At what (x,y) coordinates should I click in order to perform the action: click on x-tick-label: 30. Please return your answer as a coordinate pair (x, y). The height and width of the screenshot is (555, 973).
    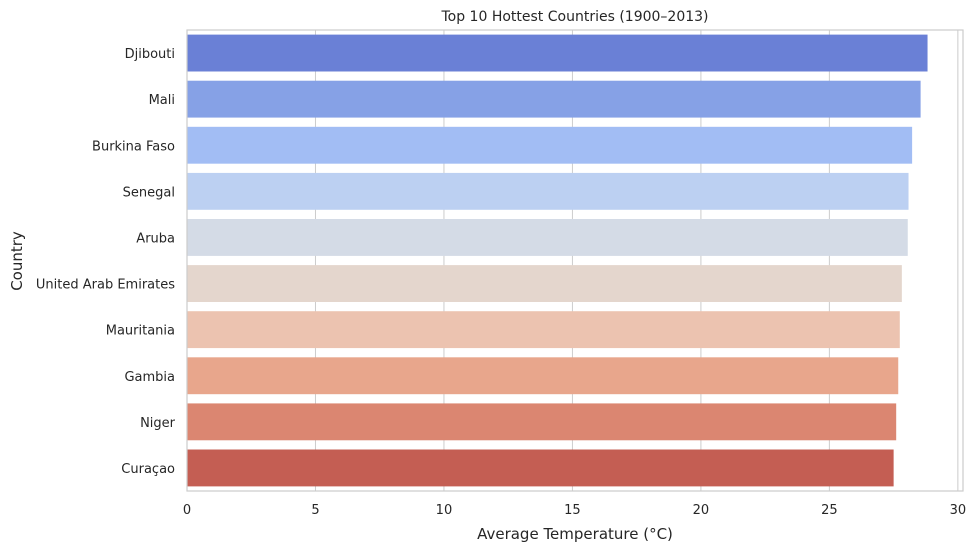
    Looking at the image, I should click on (958, 510).